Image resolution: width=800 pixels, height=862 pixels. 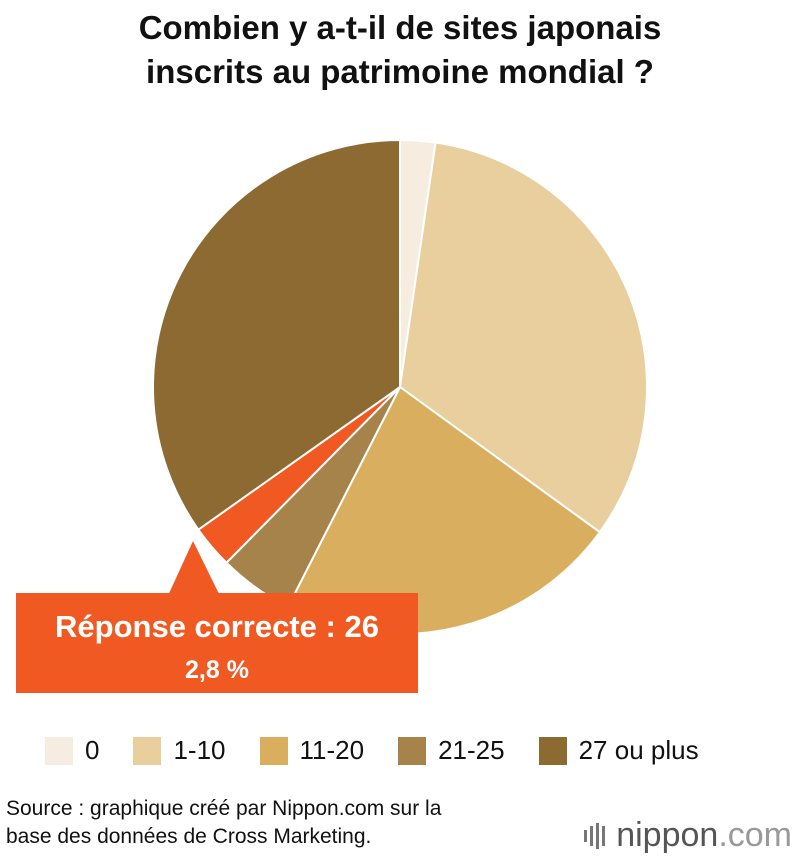 I want to click on legend-item-0: 0, so click(x=72, y=750).